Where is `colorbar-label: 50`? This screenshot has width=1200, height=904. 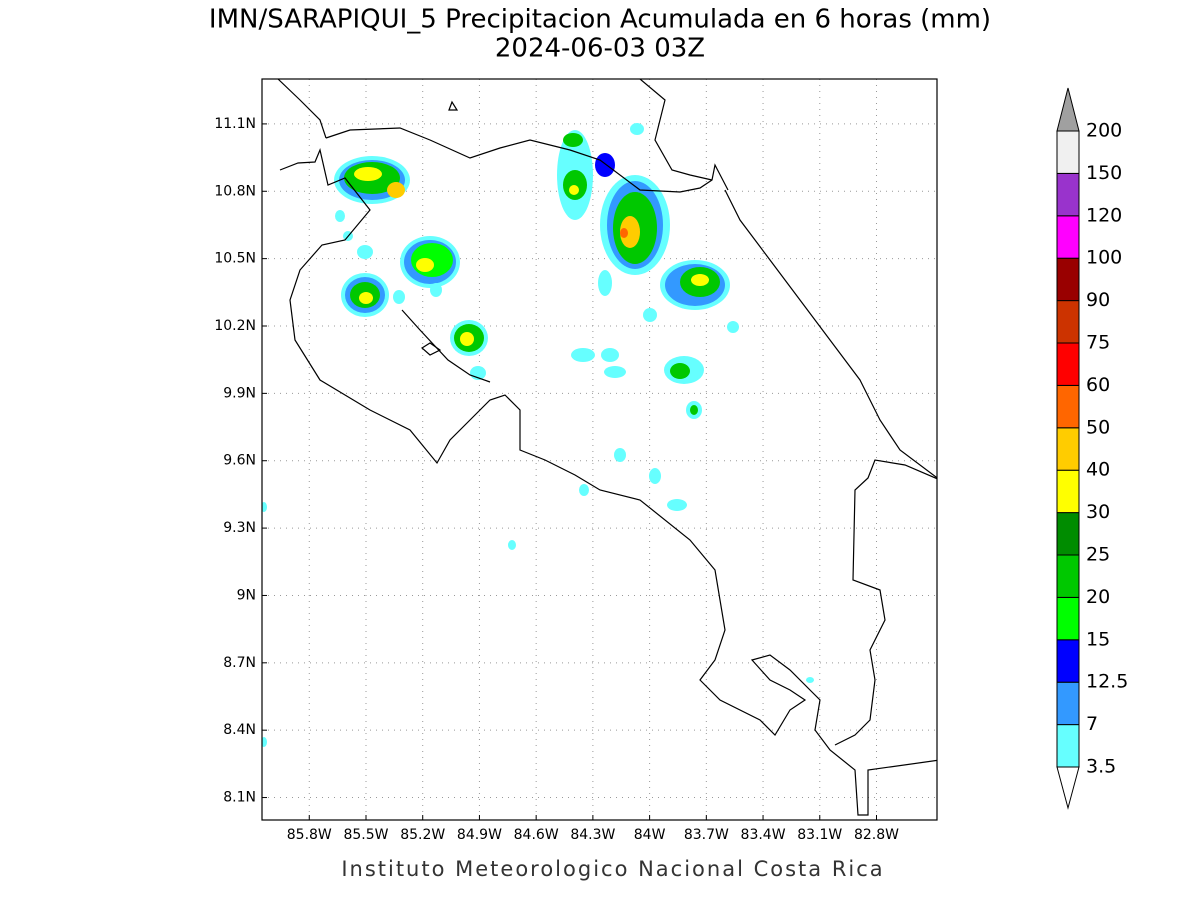
colorbar-label: 50 is located at coordinates (1098, 427).